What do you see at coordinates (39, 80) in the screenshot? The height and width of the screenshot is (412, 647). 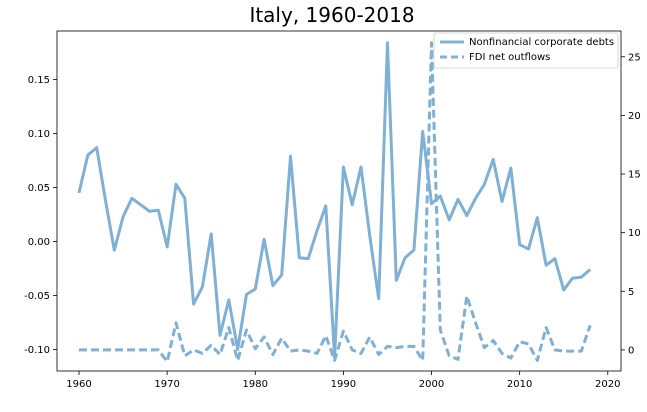 I see `y-left-tick-label: 0.15` at bounding box center [39, 80].